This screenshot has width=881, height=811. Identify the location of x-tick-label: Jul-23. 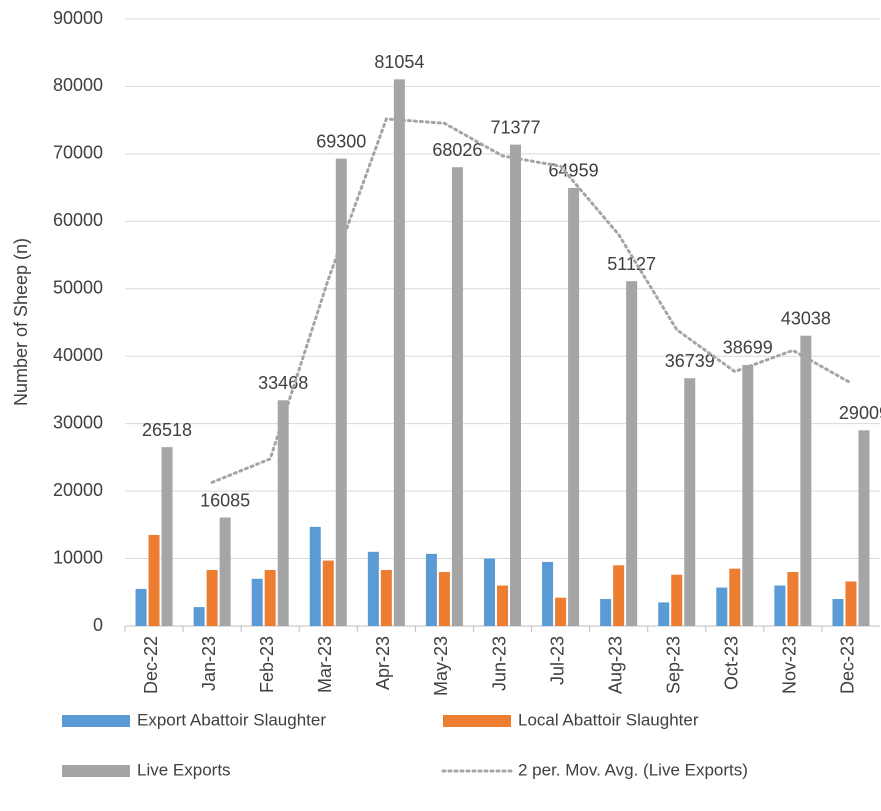
(557, 660).